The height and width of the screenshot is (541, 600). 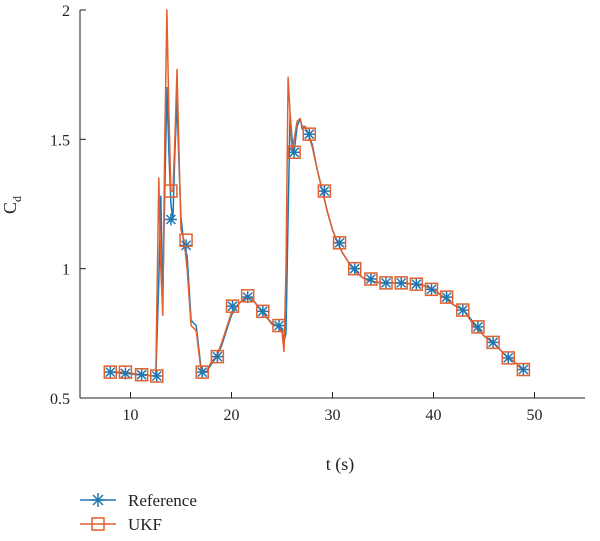 What do you see at coordinates (145, 524) in the screenshot?
I see `legend-label-ukf: UKF` at bounding box center [145, 524].